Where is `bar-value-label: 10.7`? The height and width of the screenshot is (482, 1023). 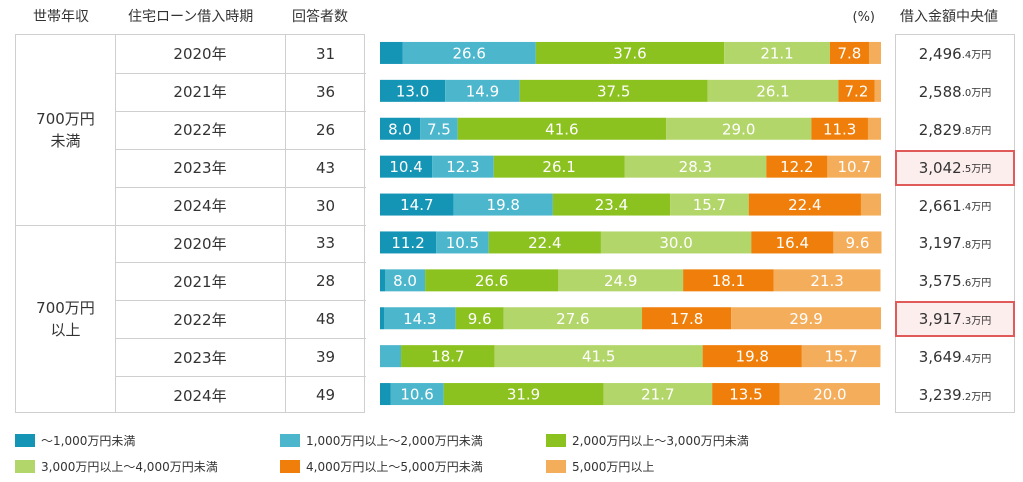
bar-value-label: 10.7 is located at coordinates (853, 167).